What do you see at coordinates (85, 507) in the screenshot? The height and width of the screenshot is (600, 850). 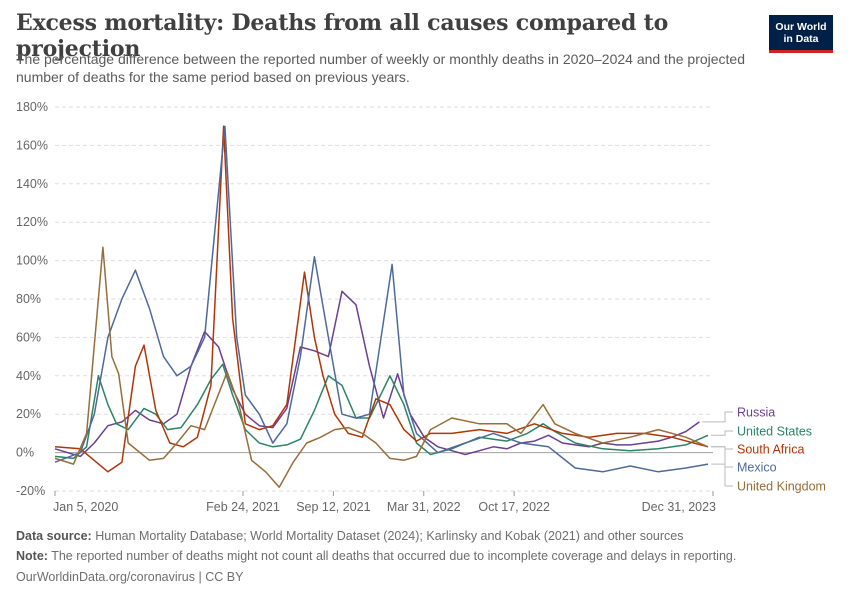 I see `x-tick-label: Jan 5, 2020` at bounding box center [85, 507].